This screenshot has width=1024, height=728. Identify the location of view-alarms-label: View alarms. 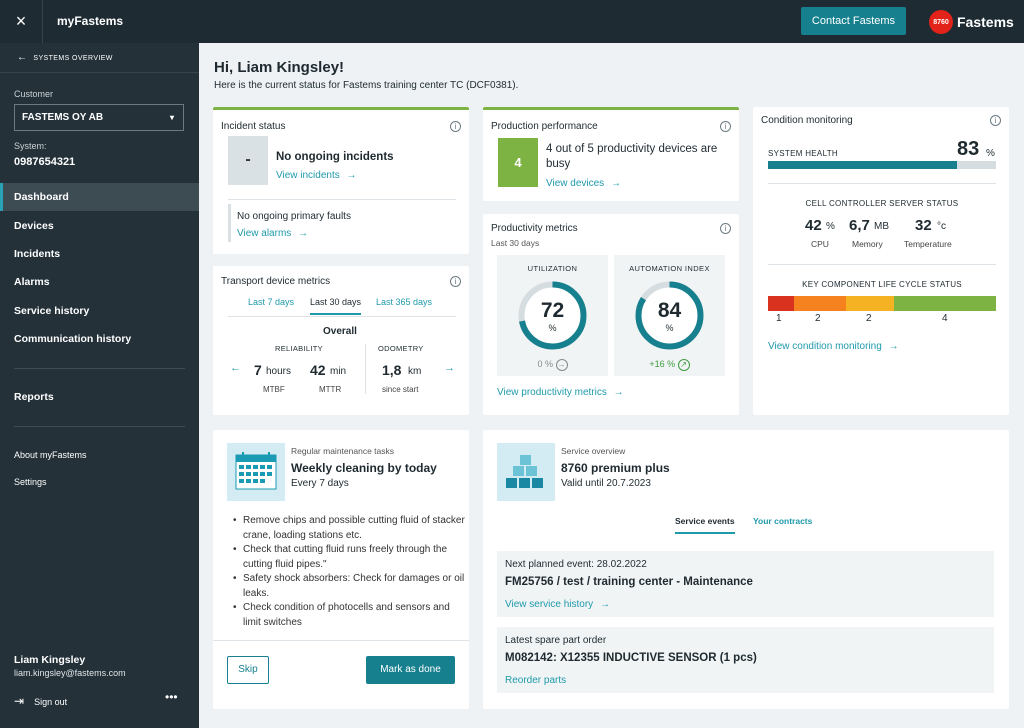
(264, 233).